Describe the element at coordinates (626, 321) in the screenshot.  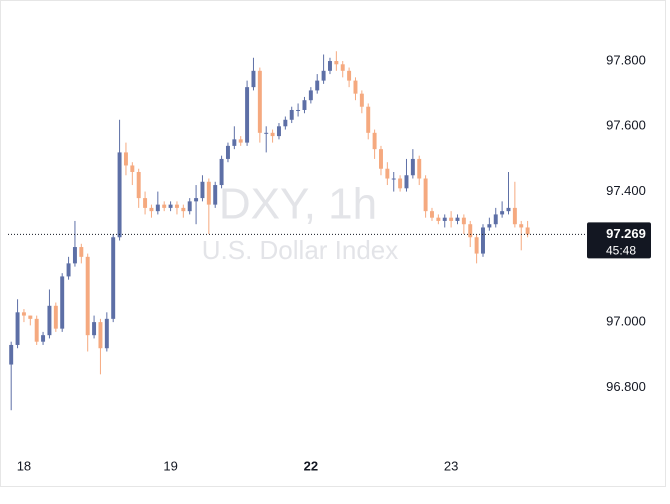
I see `y-tick-label: 97.000` at that location.